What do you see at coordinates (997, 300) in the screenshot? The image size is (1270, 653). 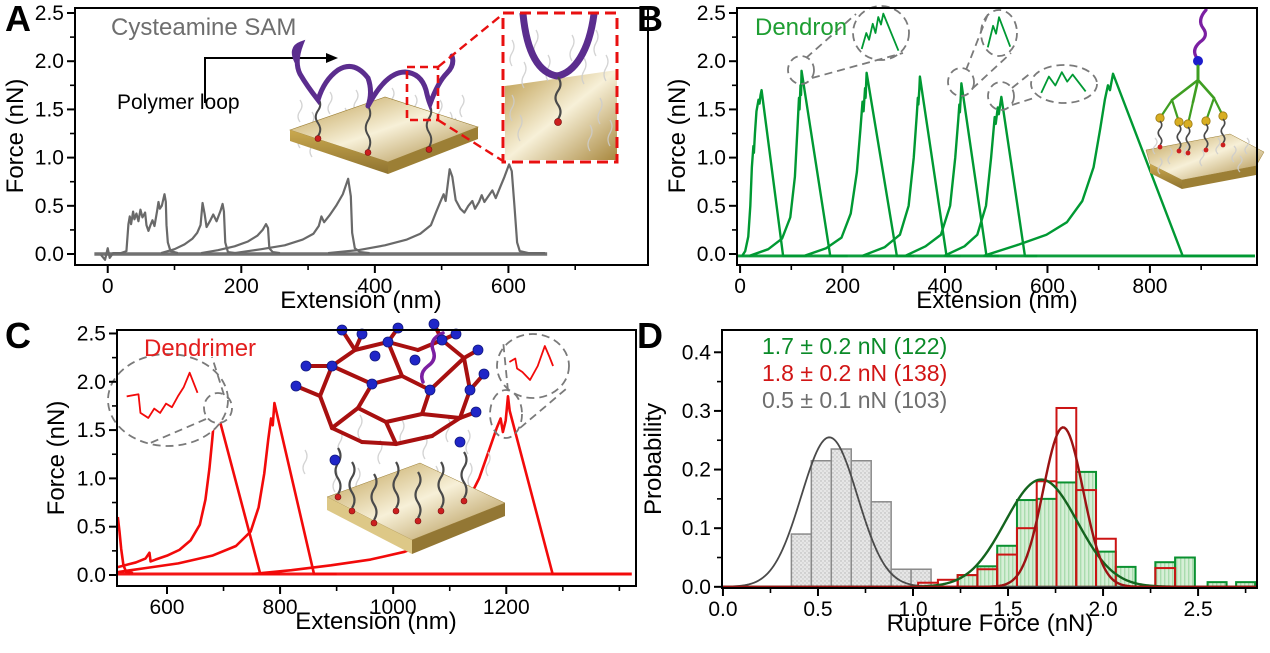 I see `panel-b-xaxis-title: Extension (nm)` at bounding box center [997, 300].